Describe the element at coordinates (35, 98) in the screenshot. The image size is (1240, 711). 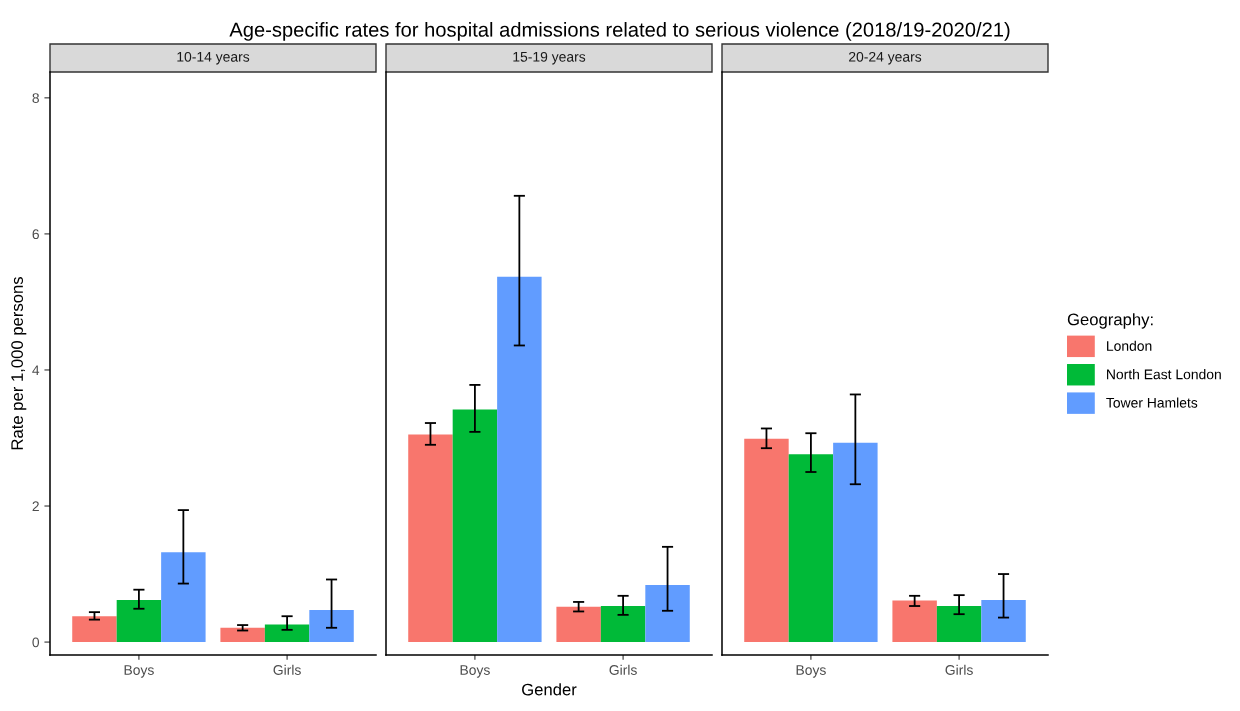
I see `y-tick-label: 8` at that location.